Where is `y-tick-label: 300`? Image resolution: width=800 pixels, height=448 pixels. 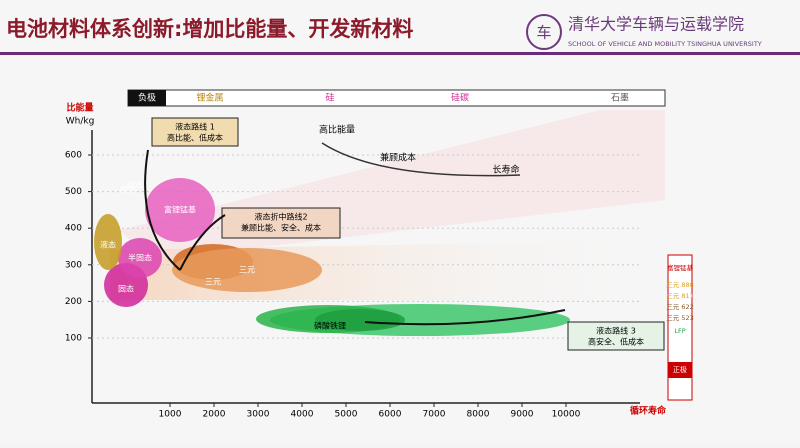 y-tick-label: 300 is located at coordinates (73, 265).